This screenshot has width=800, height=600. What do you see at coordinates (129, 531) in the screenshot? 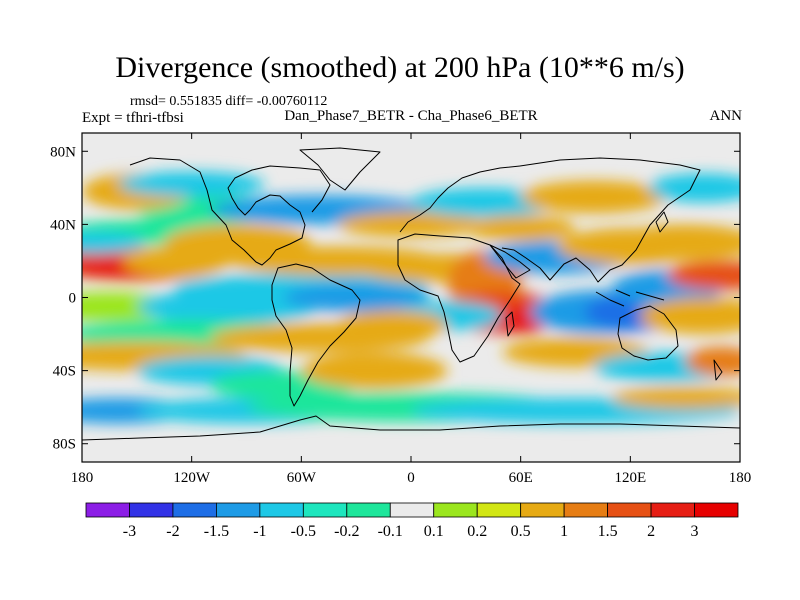
I see `colorbar-label: -3` at bounding box center [129, 531].